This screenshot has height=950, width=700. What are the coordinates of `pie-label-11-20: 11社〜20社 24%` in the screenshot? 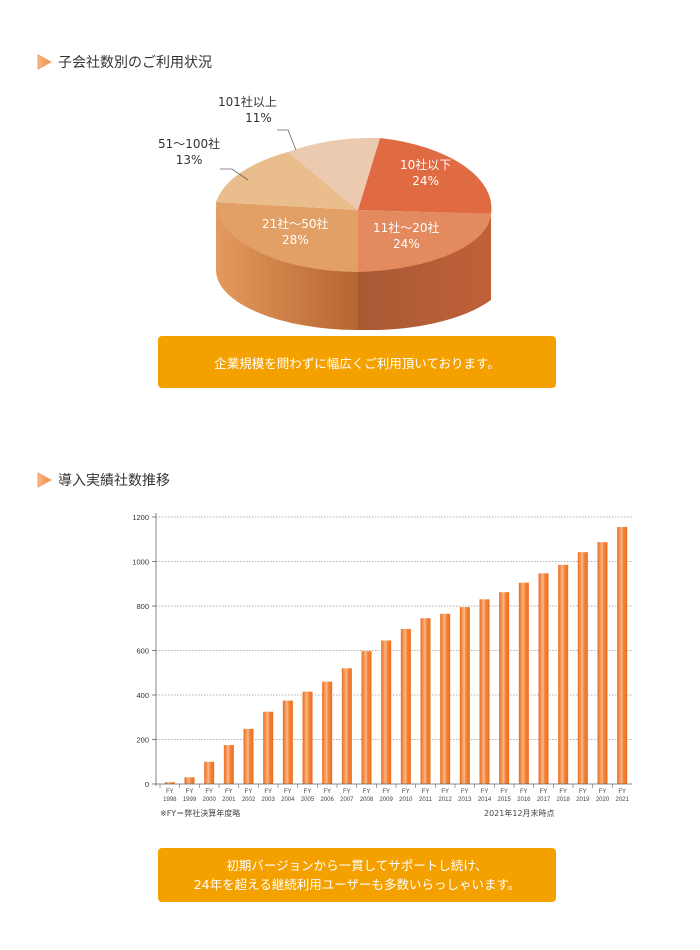 It's located at (406, 236).